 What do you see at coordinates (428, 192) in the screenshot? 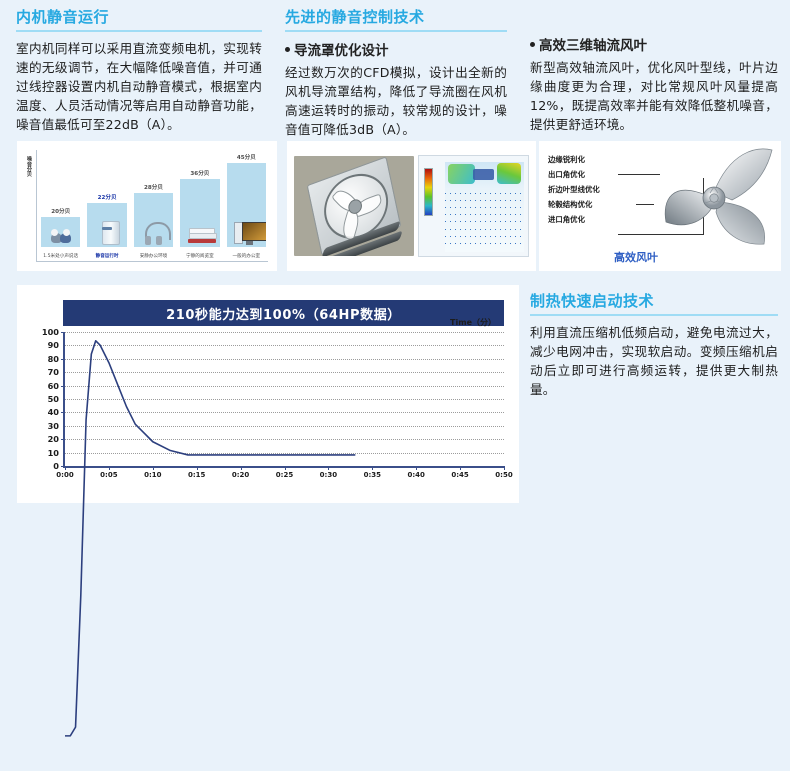
I see `cfd-color-legend` at bounding box center [428, 192].